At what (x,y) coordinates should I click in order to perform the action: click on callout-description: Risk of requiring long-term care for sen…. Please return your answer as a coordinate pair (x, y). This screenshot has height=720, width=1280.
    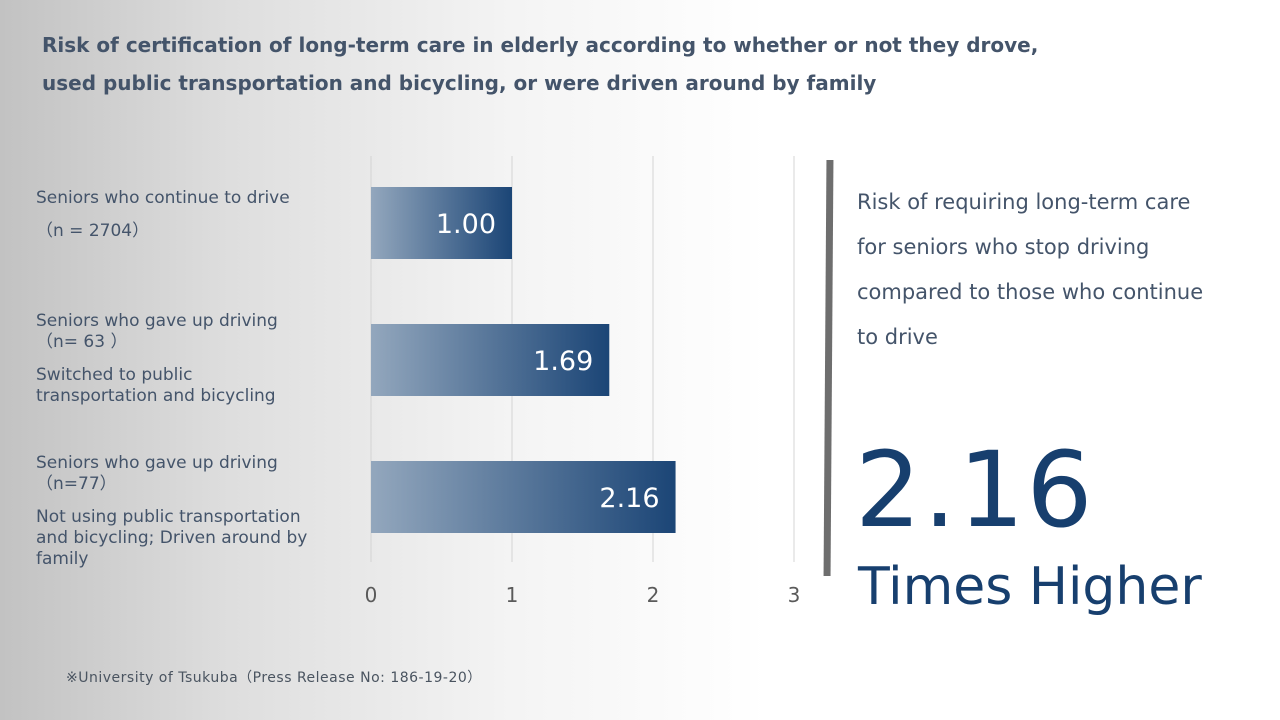
    Looking at the image, I should click on (1057, 270).